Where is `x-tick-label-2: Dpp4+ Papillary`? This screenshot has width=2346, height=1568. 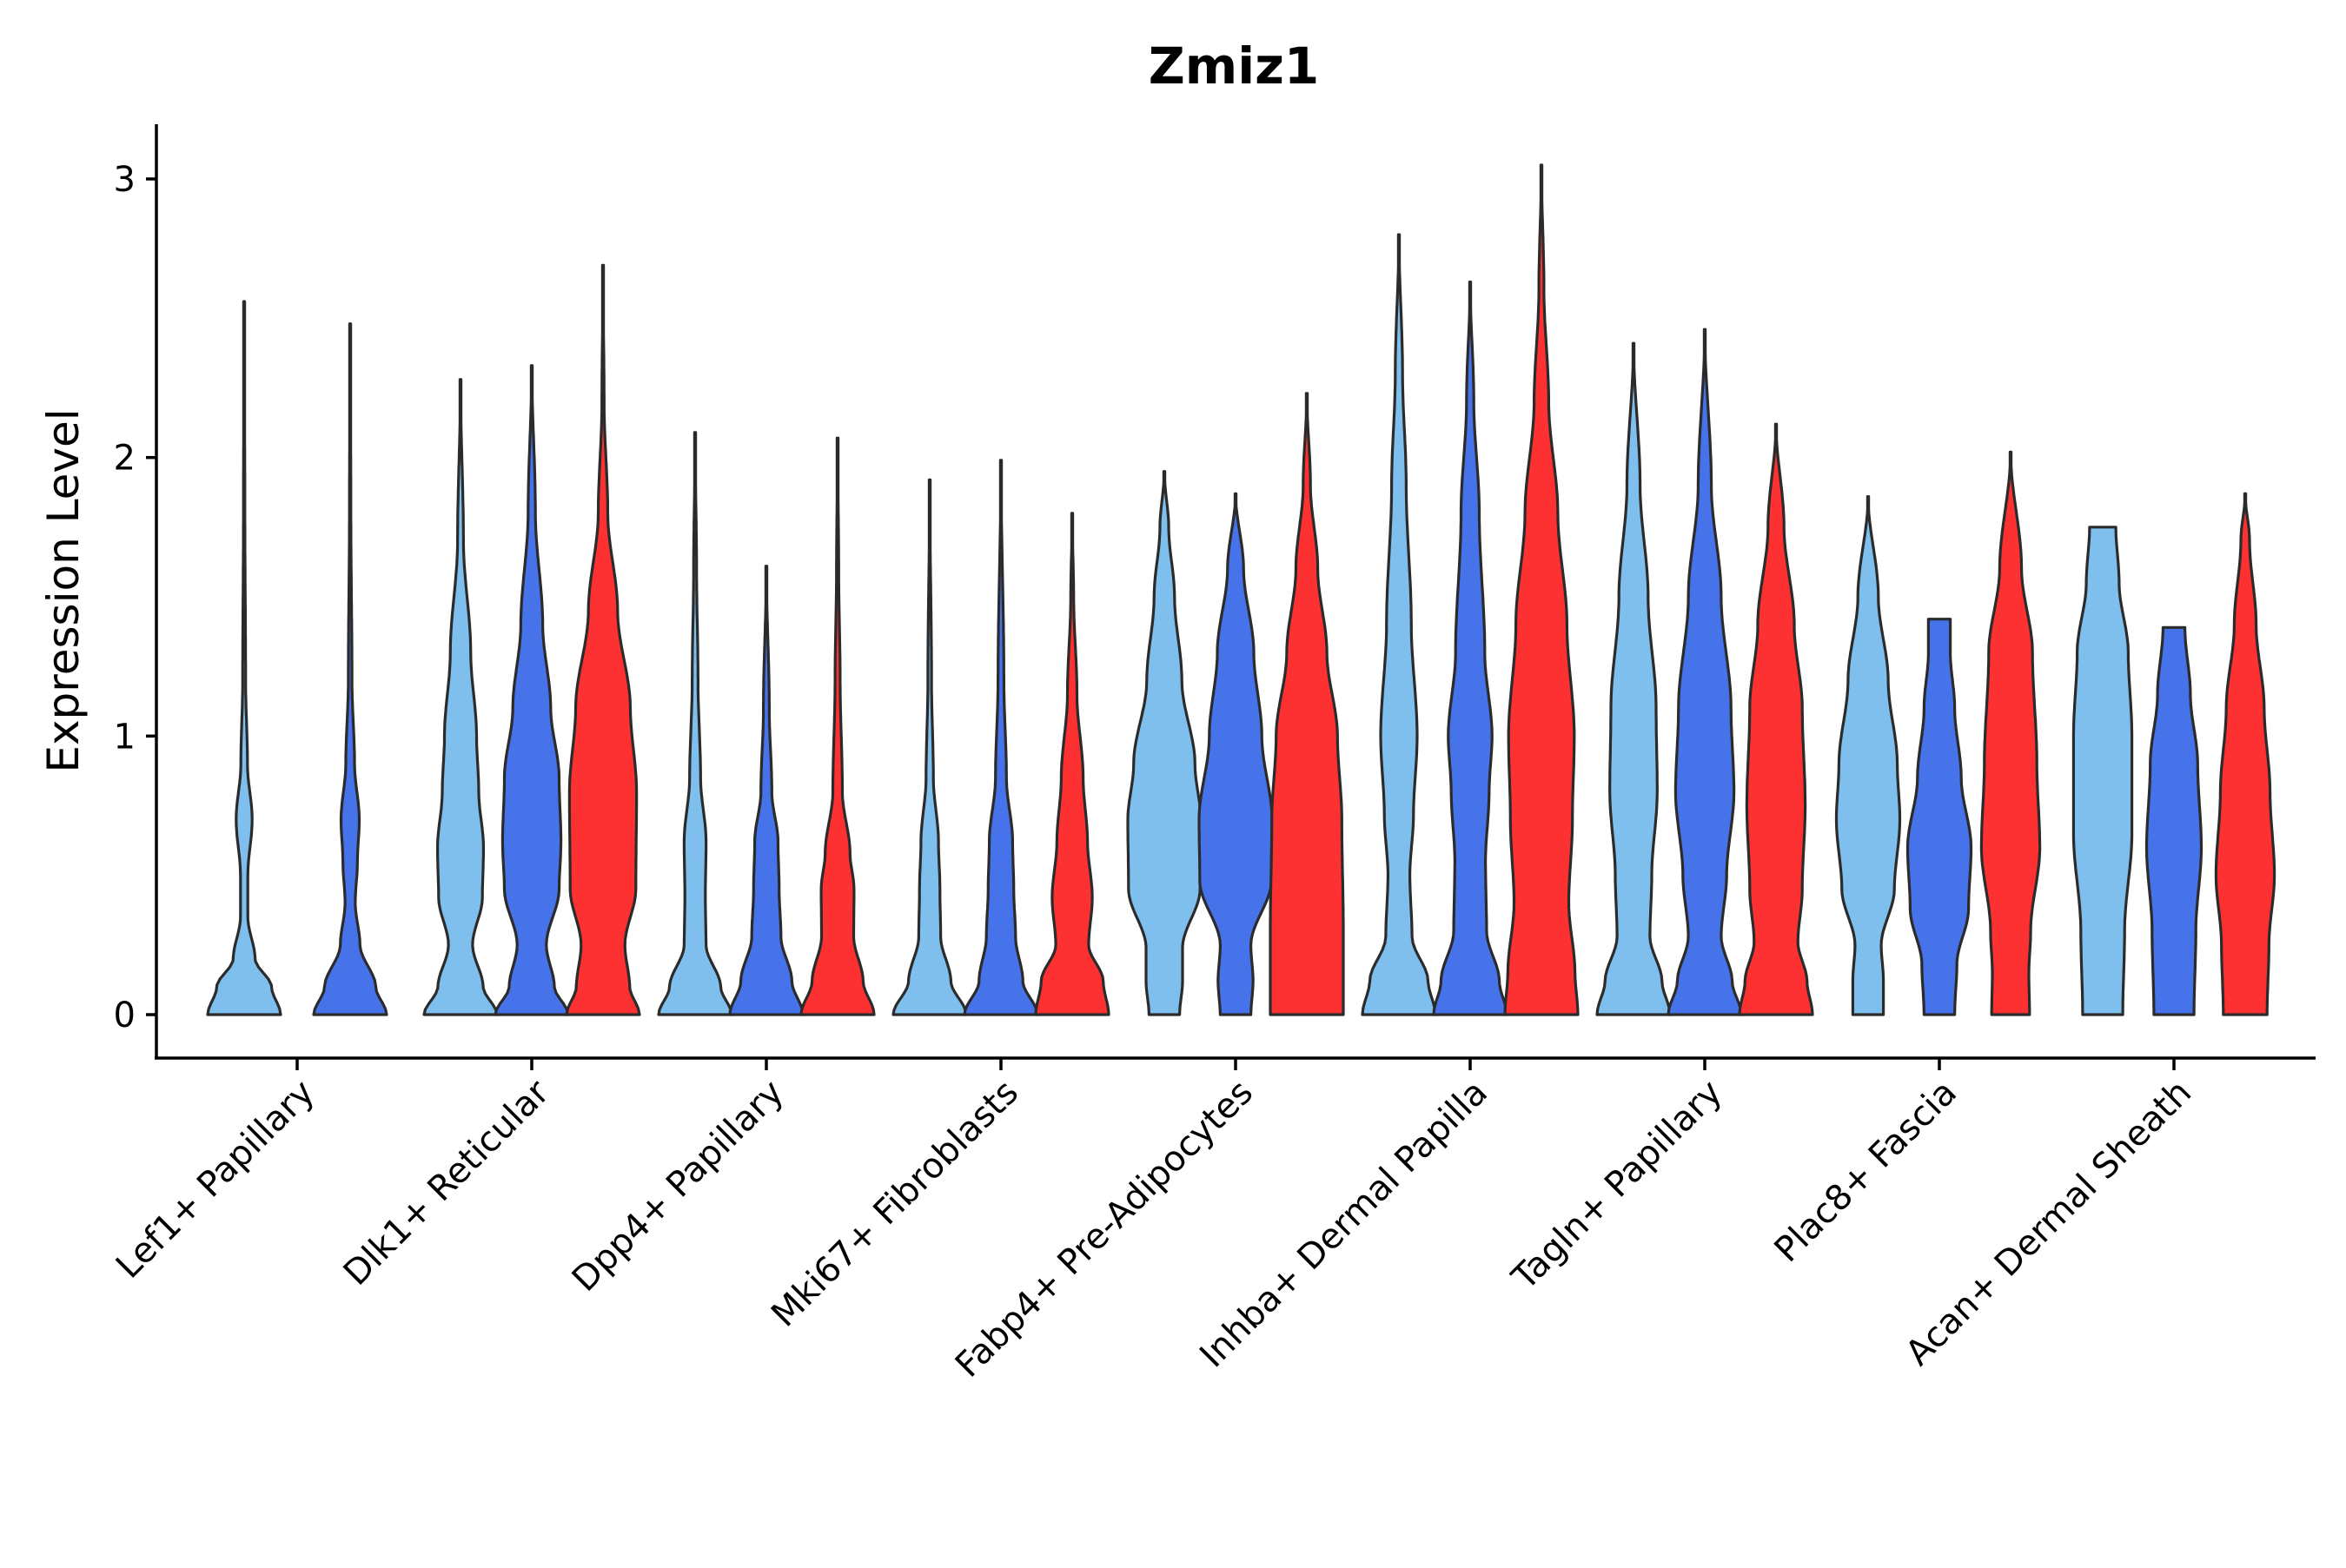 x-tick-label-2: Dpp4+ Papillary is located at coordinates (678, 1186).